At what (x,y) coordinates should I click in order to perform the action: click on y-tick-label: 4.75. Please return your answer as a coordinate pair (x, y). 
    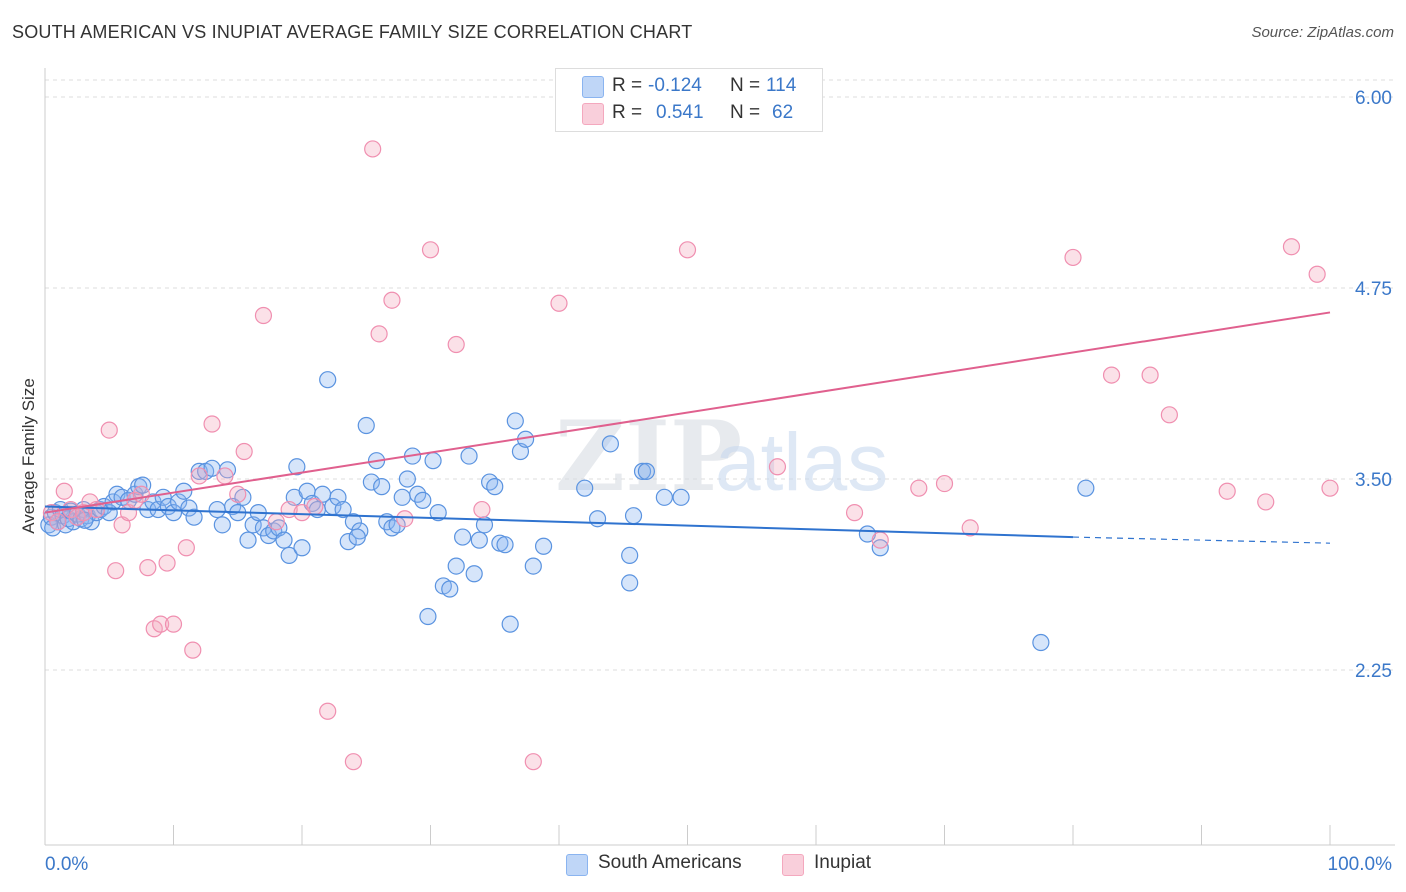
    Looking at the image, I should click on (1373, 289).